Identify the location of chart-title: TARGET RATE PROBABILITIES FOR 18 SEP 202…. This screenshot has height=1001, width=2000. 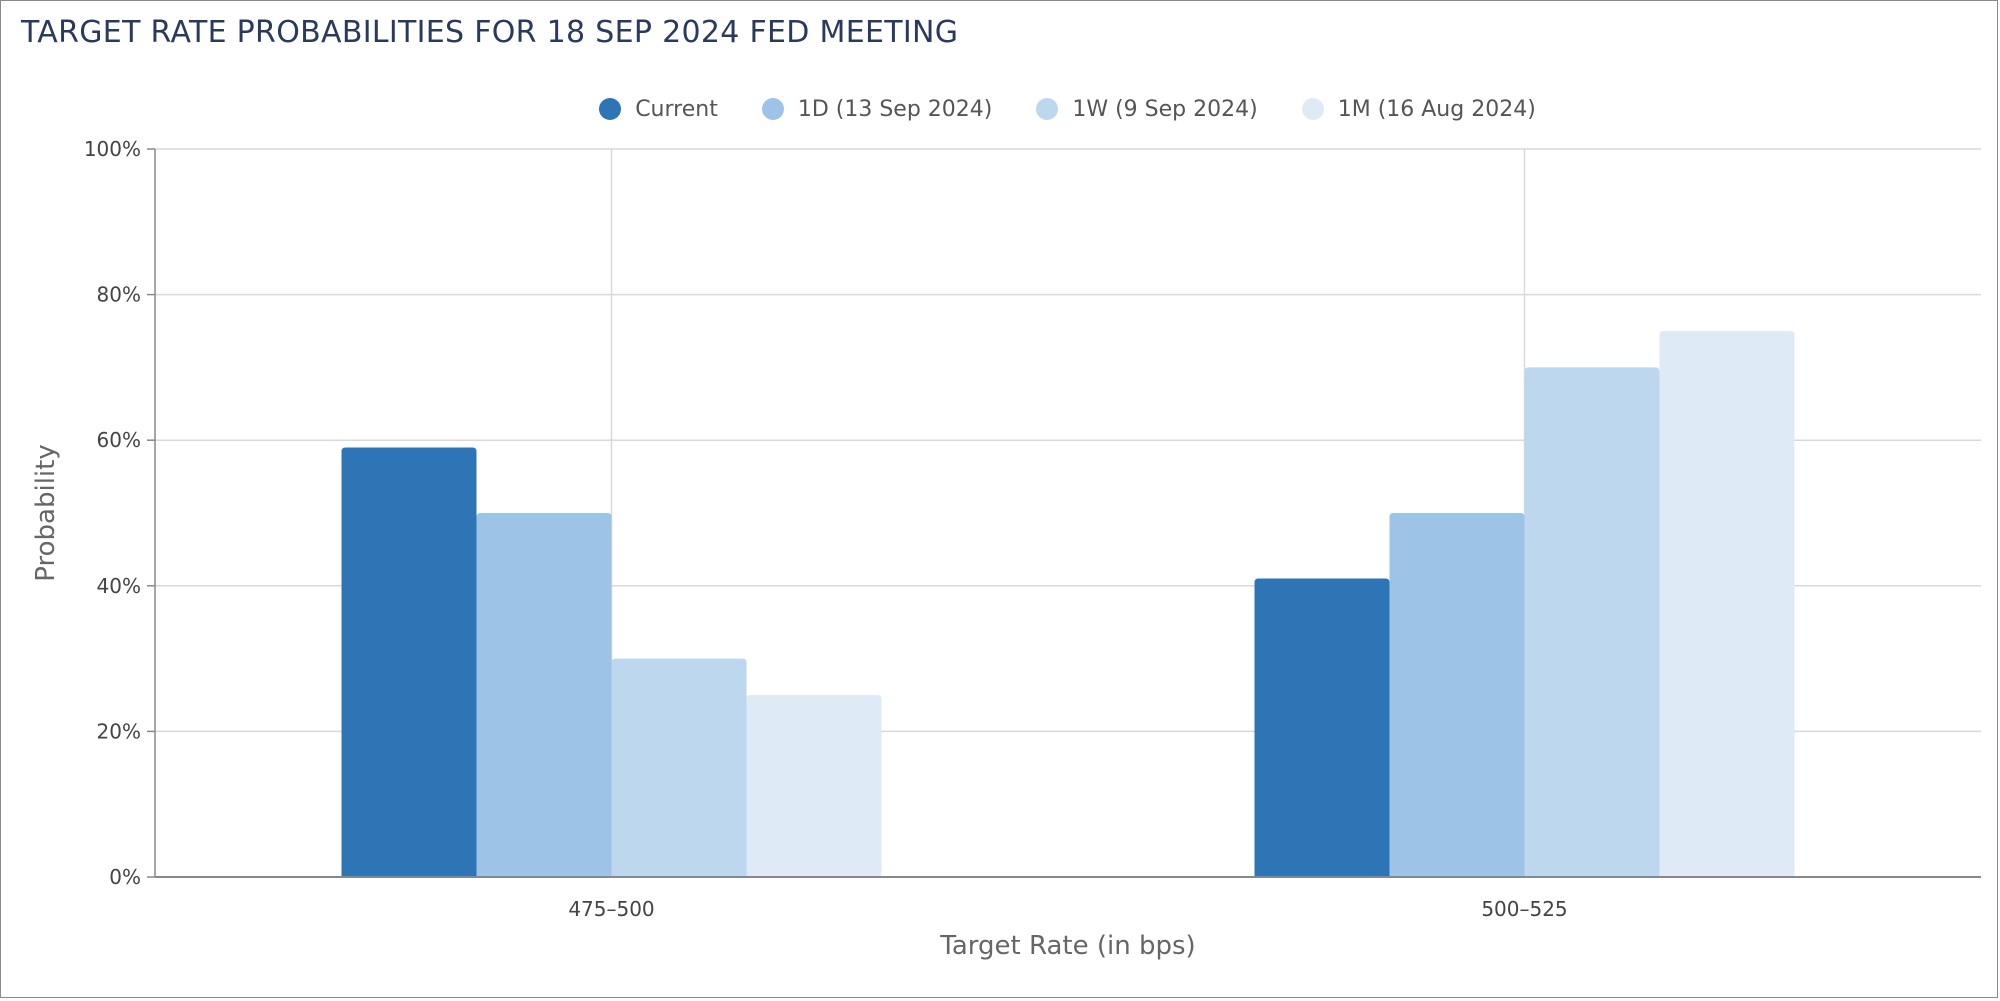
(490, 32).